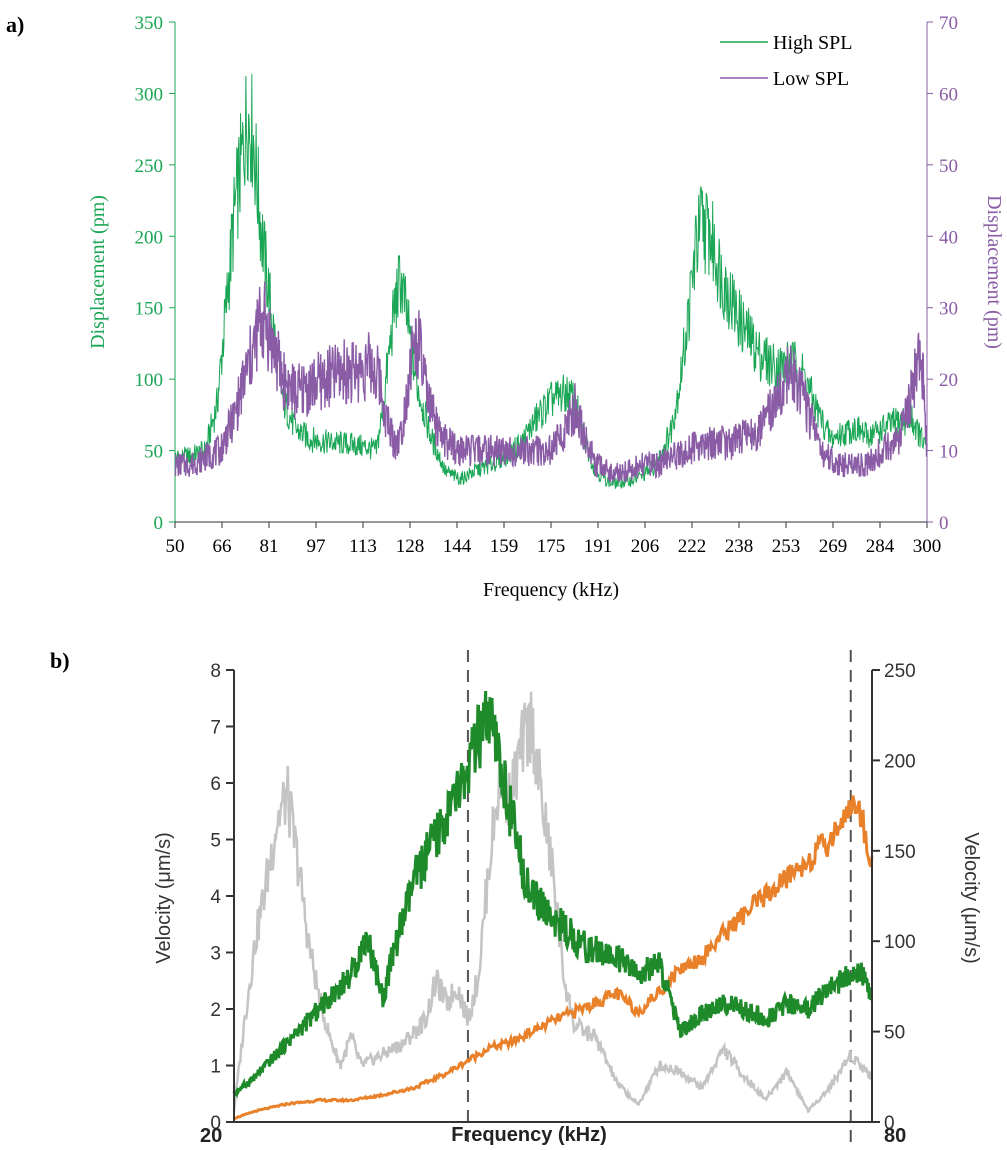  Describe the element at coordinates (215, 728) in the screenshot. I see `panel-b-left-tick-label: 7` at that location.